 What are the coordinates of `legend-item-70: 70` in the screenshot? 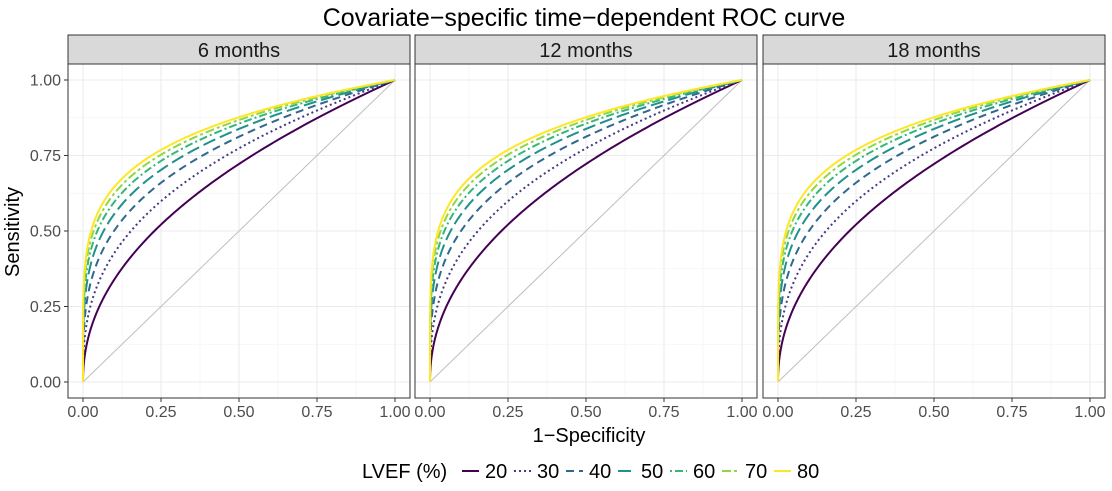 It's located at (744, 472).